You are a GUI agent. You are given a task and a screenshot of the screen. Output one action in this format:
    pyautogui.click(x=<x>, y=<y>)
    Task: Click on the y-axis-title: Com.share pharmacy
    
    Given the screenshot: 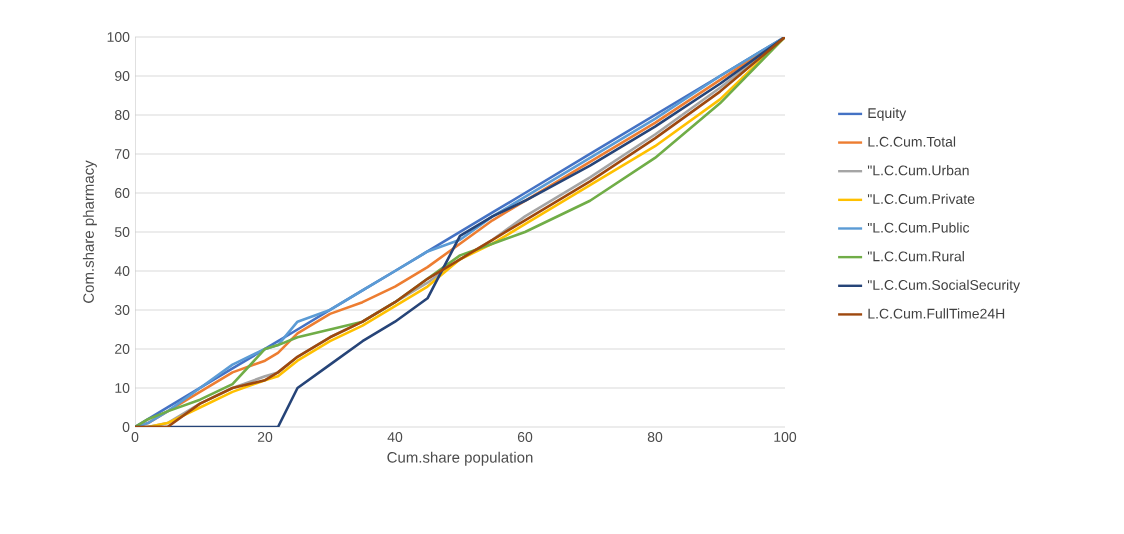 What is the action you would take?
    pyautogui.click(x=89, y=231)
    